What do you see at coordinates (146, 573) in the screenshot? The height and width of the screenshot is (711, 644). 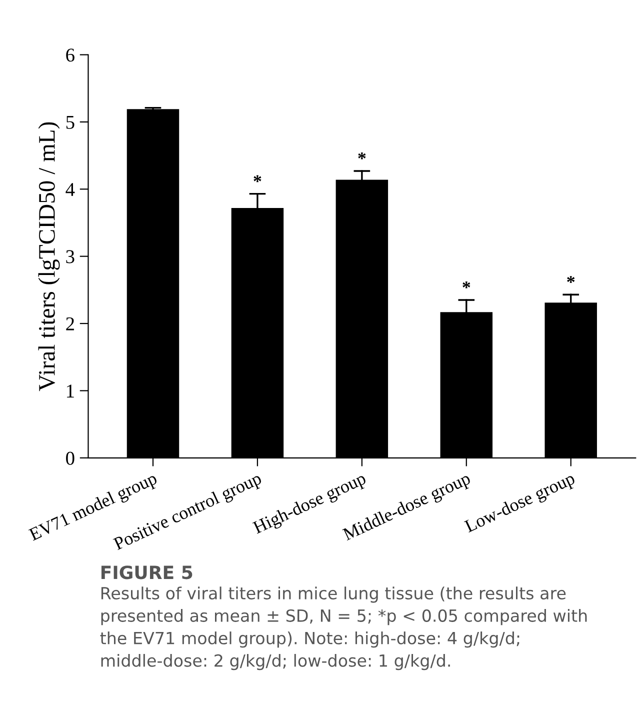 I see `caption: FIGURE 5` at bounding box center [146, 573].